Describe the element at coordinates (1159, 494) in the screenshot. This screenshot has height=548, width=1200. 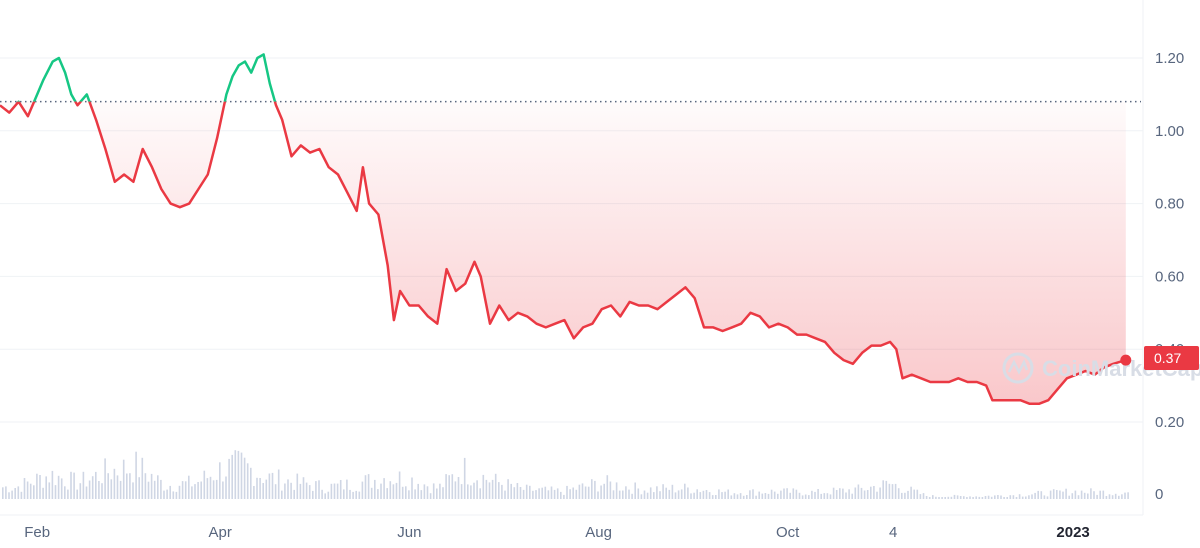
I see `volume-tick-label: 0` at that location.